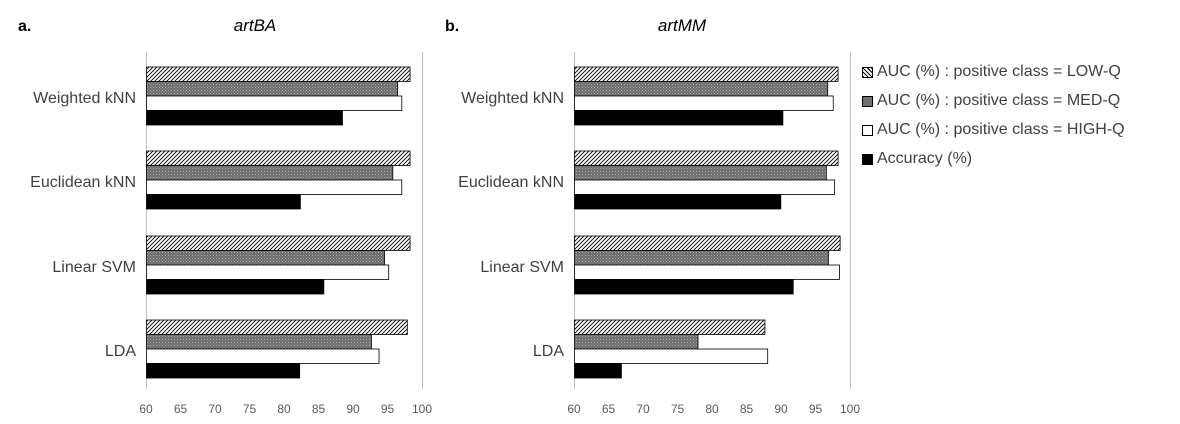  What do you see at coordinates (255, 25) in the screenshot?
I see `panel-title: artBA` at bounding box center [255, 25].